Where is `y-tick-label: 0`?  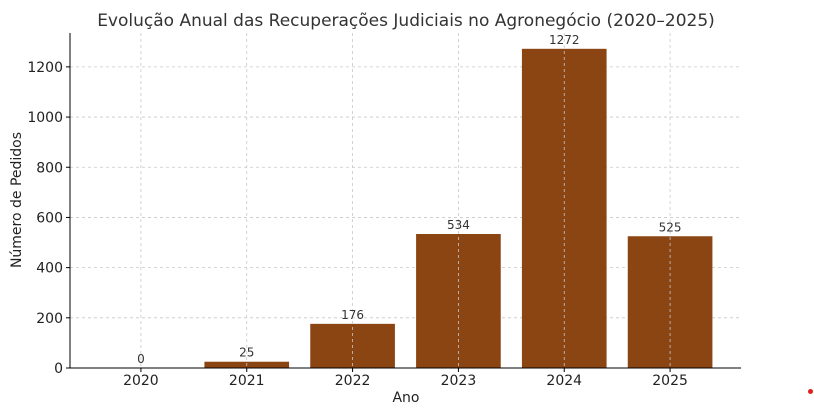 y-tick-label: 0 is located at coordinates (58, 369).